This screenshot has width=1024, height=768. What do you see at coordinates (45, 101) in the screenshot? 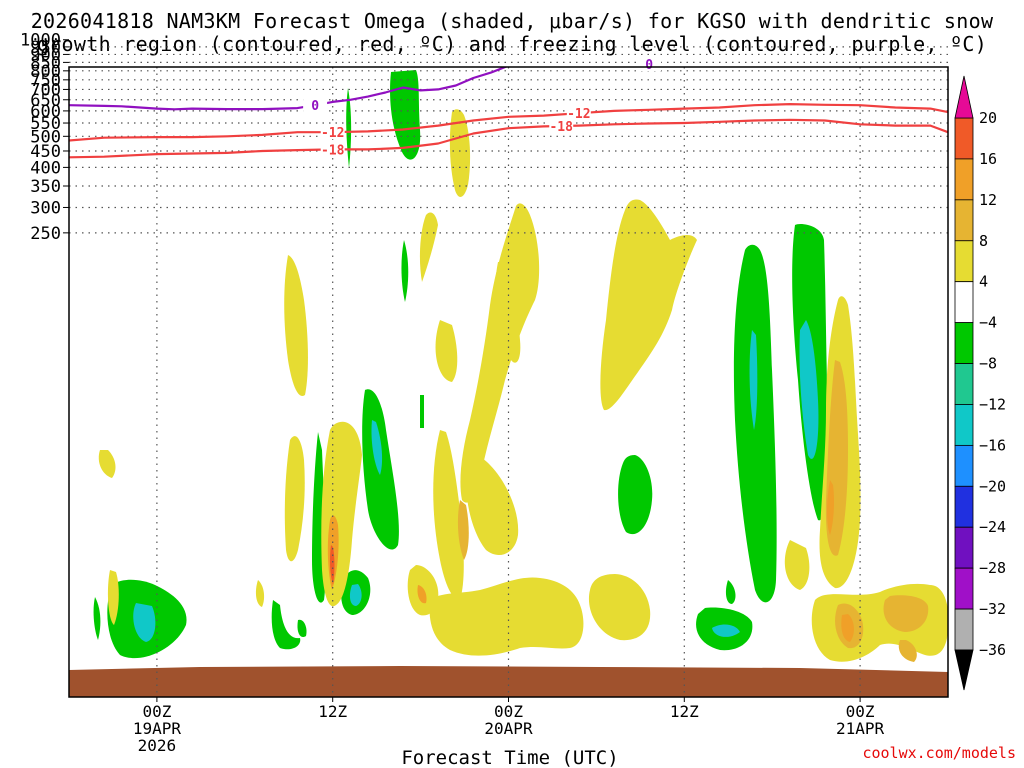
I see `y-tick-label: 650` at bounding box center [45, 101].